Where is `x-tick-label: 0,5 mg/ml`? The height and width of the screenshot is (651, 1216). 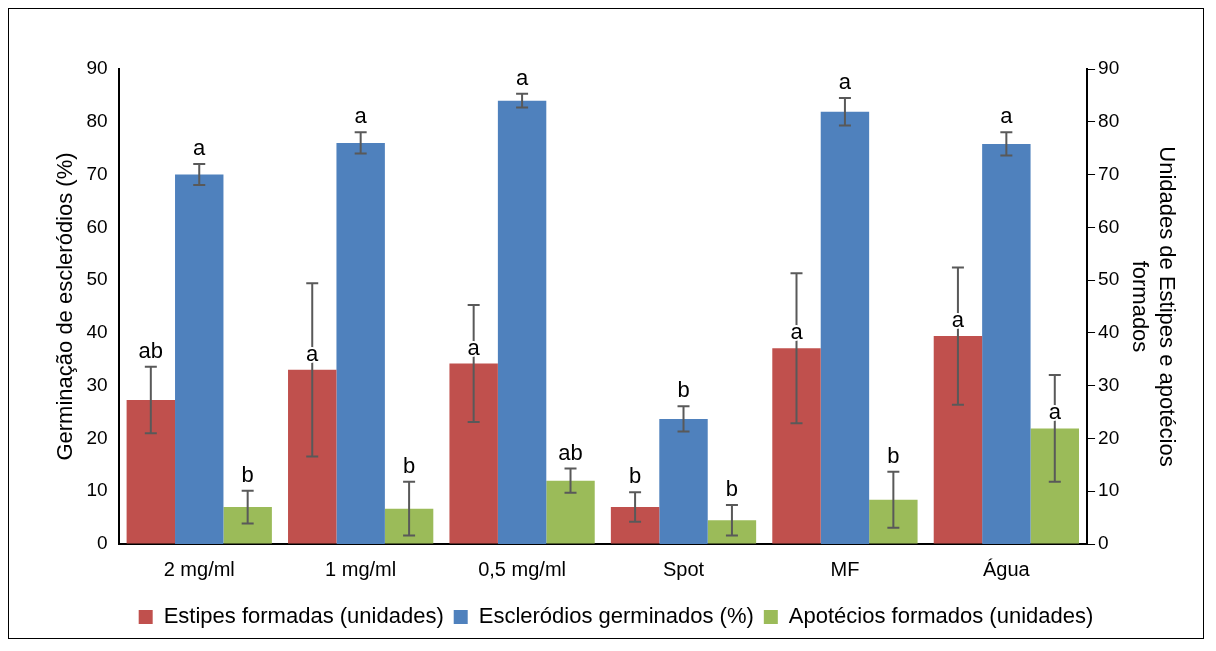
x-tick-label: 0,5 mg/ml is located at coordinates (522, 568).